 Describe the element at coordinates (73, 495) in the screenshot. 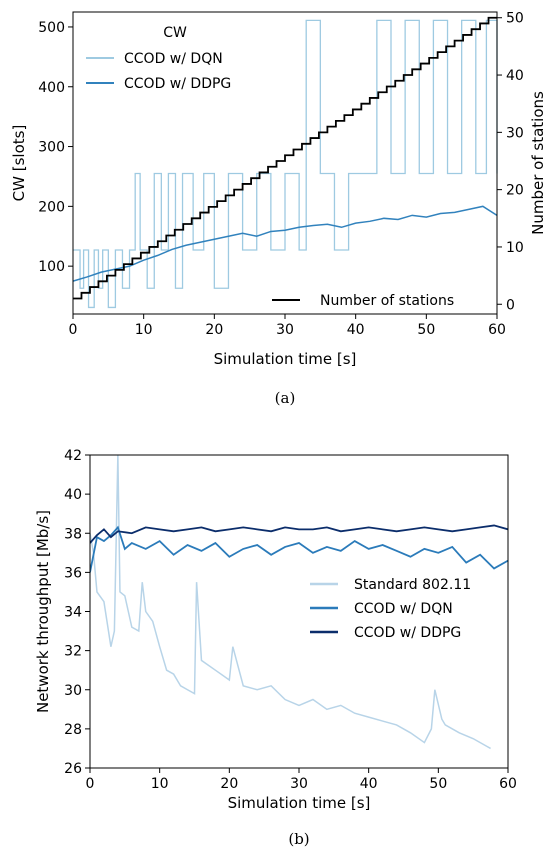

I see `y-tick-label: 40` at that location.